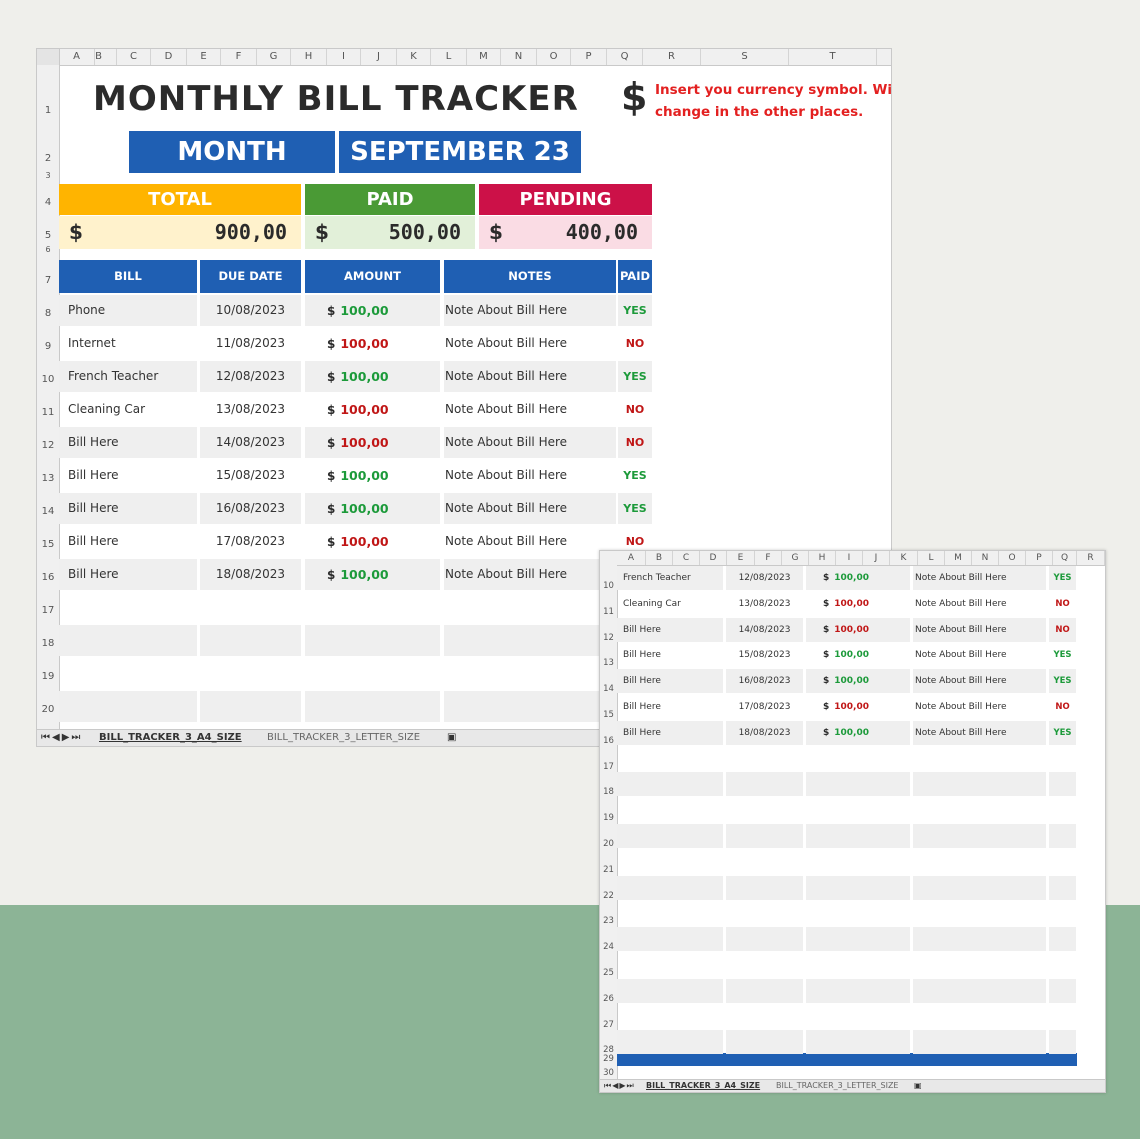  What do you see at coordinates (849, 558) in the screenshot?
I see `column-header: I` at bounding box center [849, 558].